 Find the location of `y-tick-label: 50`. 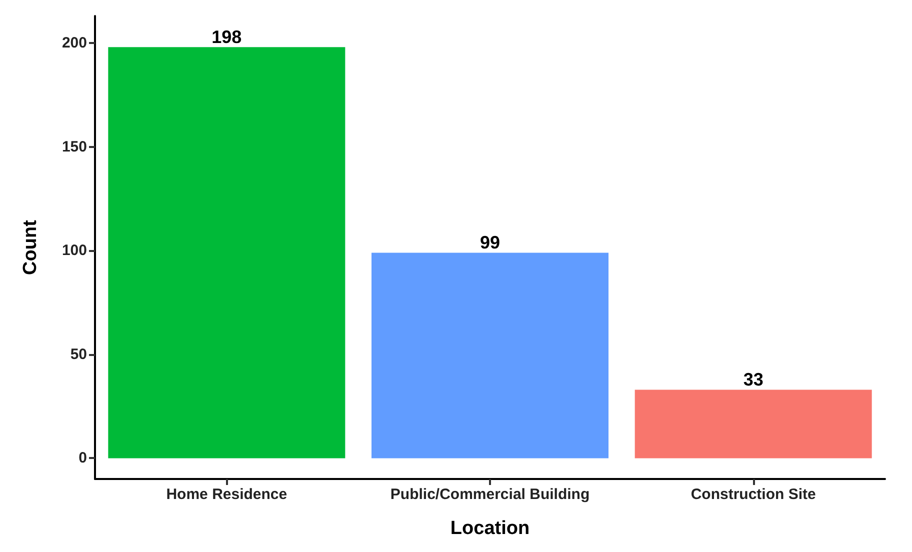

y-tick-label: 50 is located at coordinates (78, 354).